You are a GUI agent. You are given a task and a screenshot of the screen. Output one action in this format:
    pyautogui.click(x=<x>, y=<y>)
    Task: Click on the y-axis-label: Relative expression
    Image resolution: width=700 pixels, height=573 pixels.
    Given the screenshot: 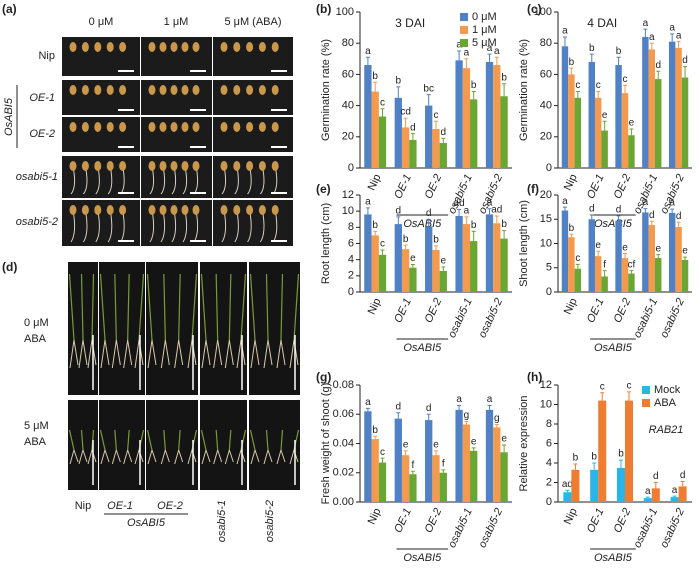 What is the action you would take?
    pyautogui.click(x=524, y=444)
    